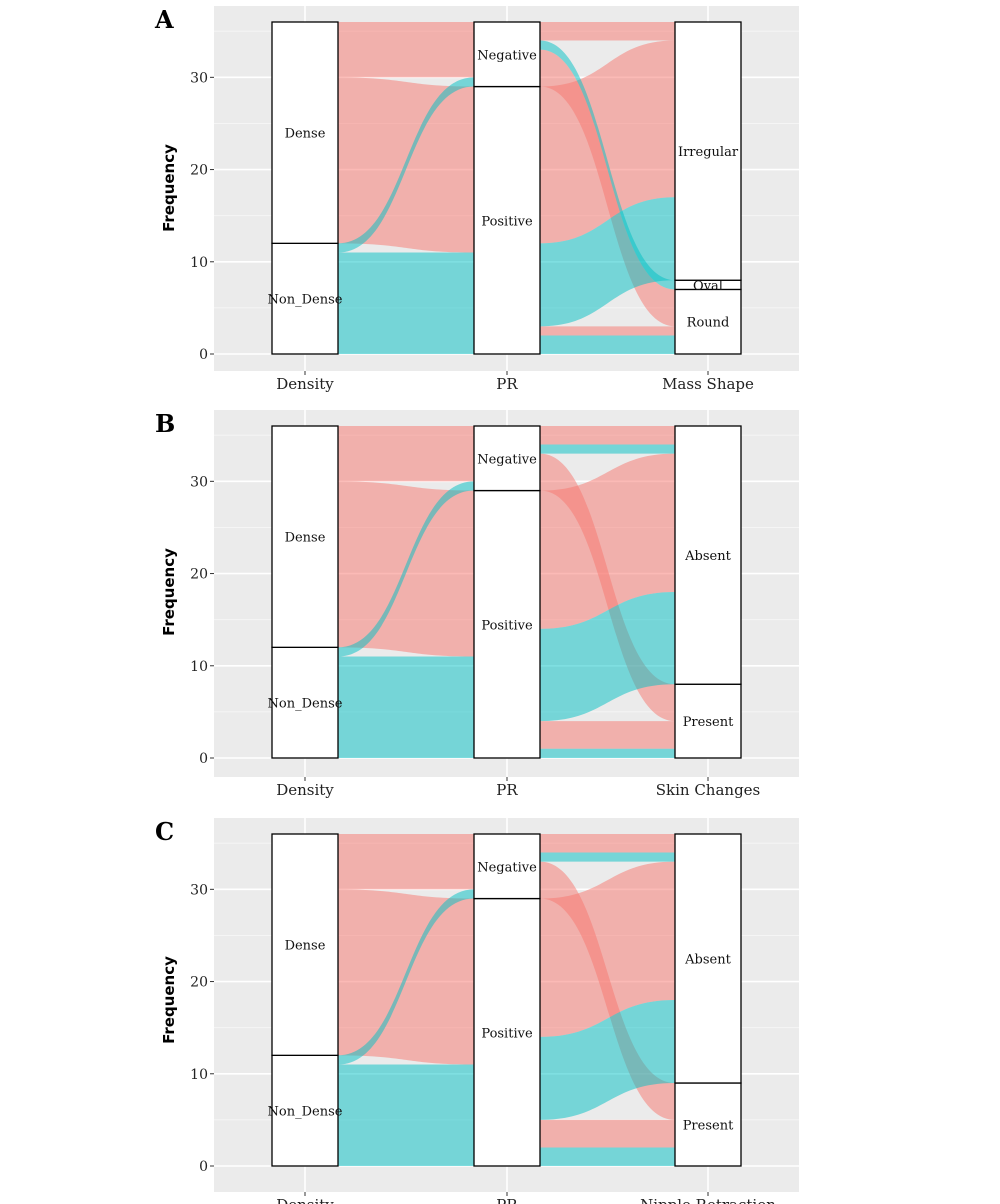  I want to click on x-axis-label: Nipple Retraction, so click(708, 1200).